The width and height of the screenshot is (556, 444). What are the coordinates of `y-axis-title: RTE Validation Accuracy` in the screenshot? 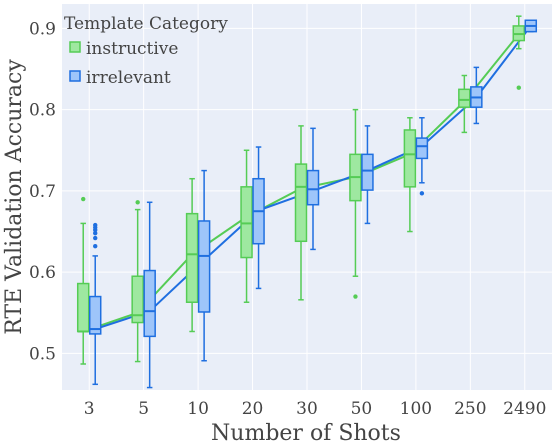 It's located at (14, 197).